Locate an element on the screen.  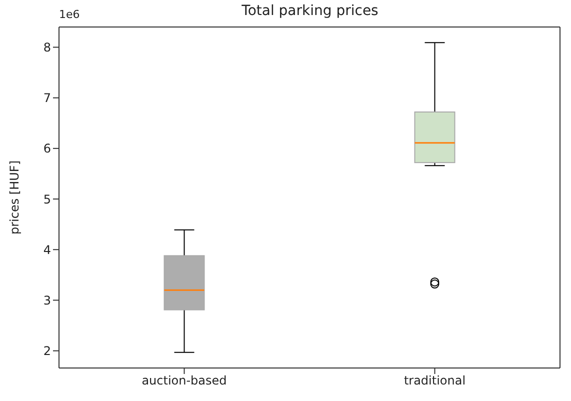
y-tick-label: 8 is located at coordinates (47, 47).